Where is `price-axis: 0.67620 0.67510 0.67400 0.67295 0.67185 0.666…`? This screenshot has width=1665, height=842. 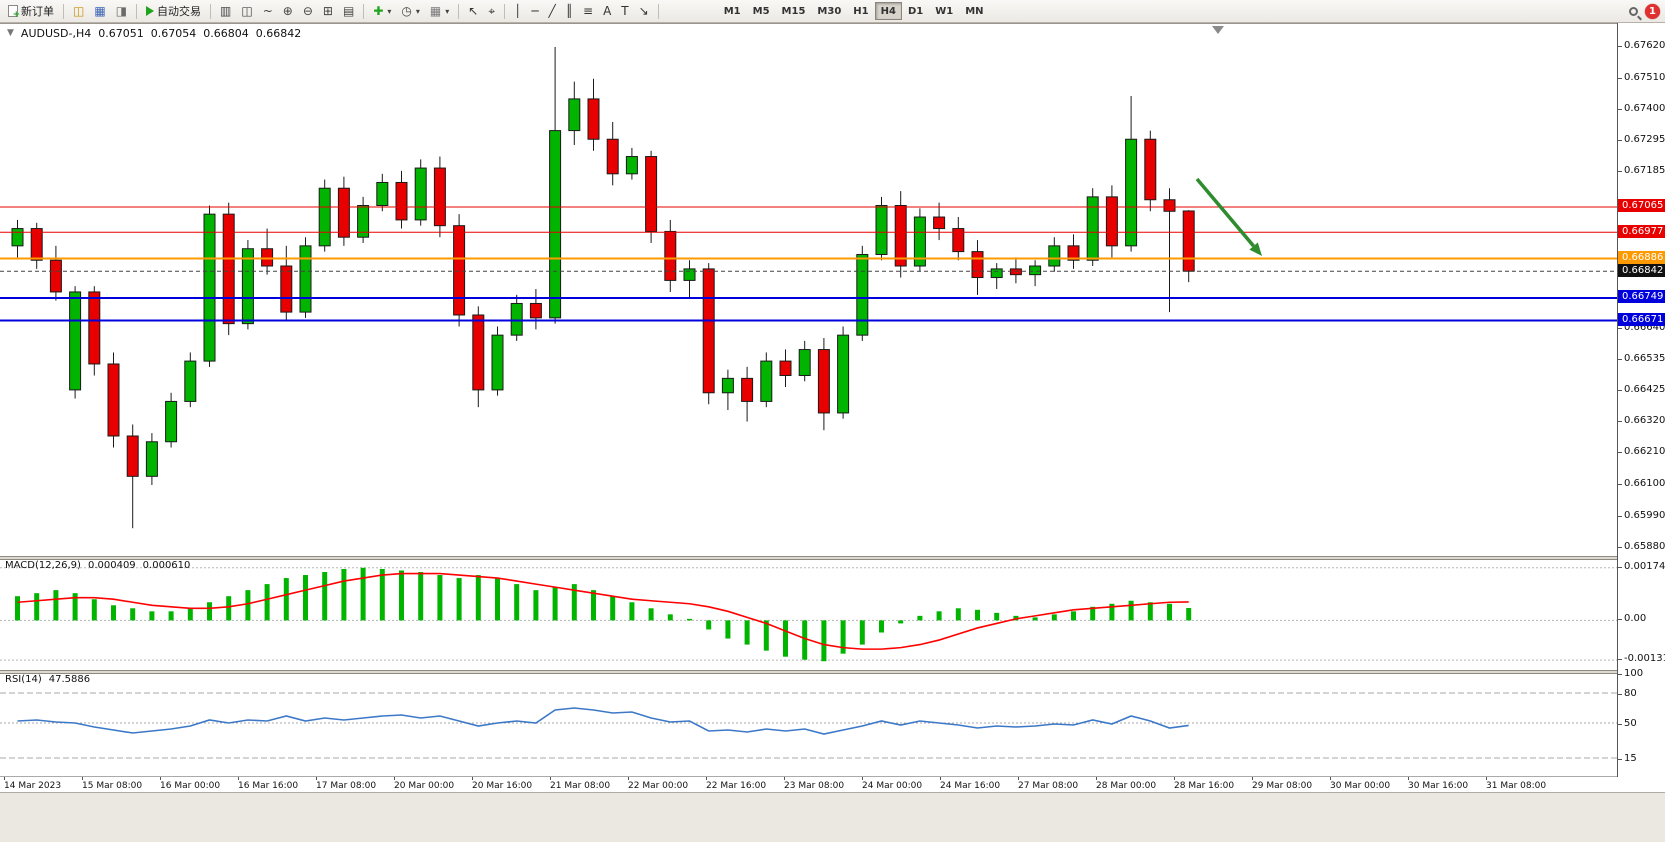
price-axis: 0.67620 0.67510 0.67400 0.67295 0.67185 0.666… is located at coordinates (1641, 400).